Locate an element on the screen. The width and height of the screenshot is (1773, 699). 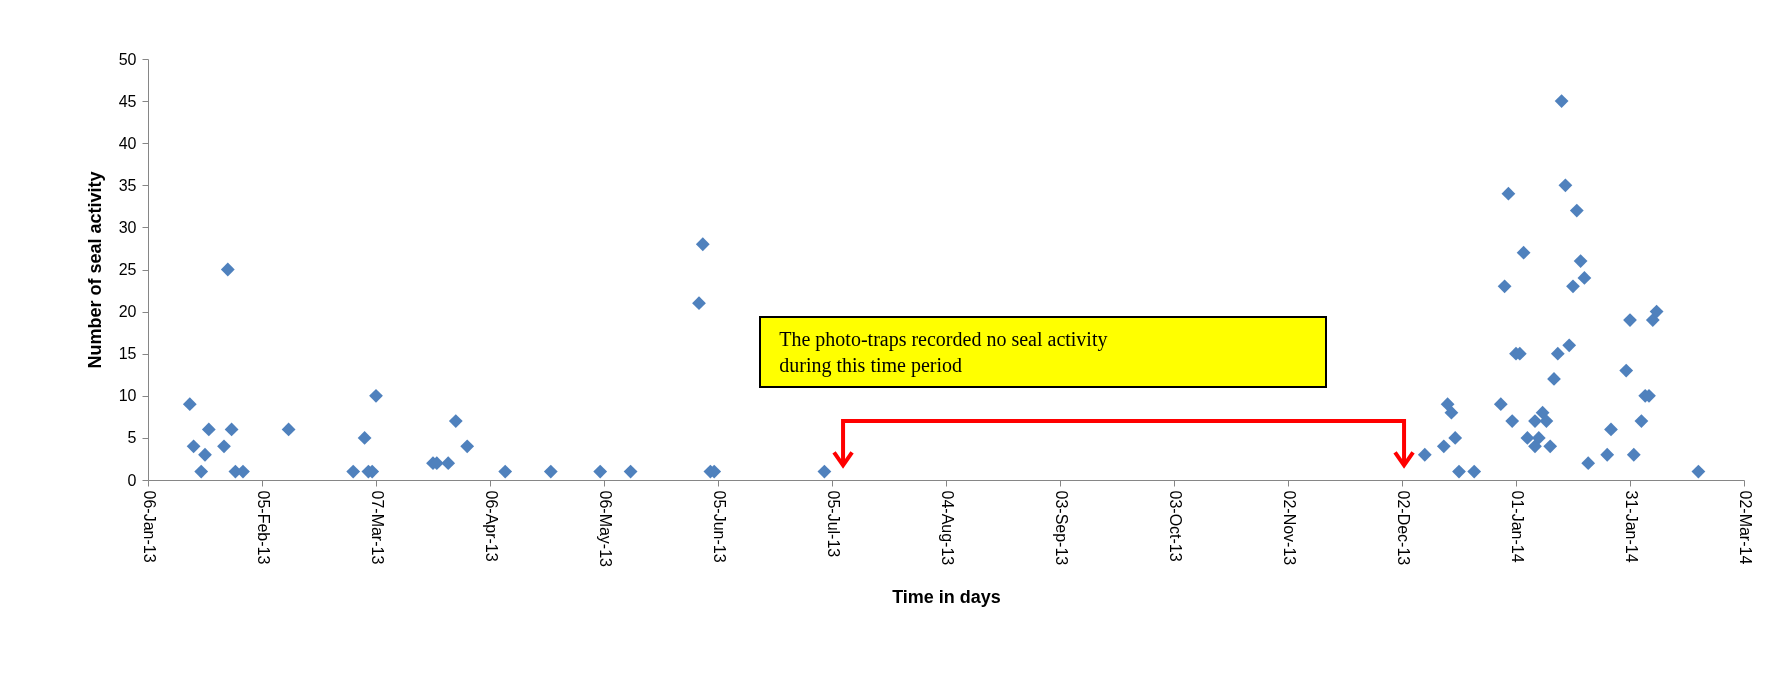
x-tick-label: 05-Feb-13 is located at coordinates (263, 527).